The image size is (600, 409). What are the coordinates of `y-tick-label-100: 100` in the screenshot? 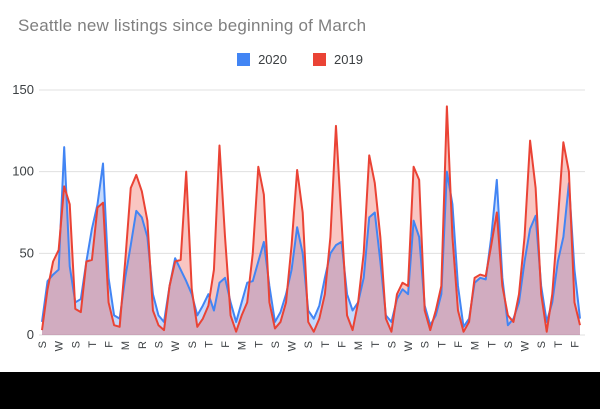 It's located at (23, 171).